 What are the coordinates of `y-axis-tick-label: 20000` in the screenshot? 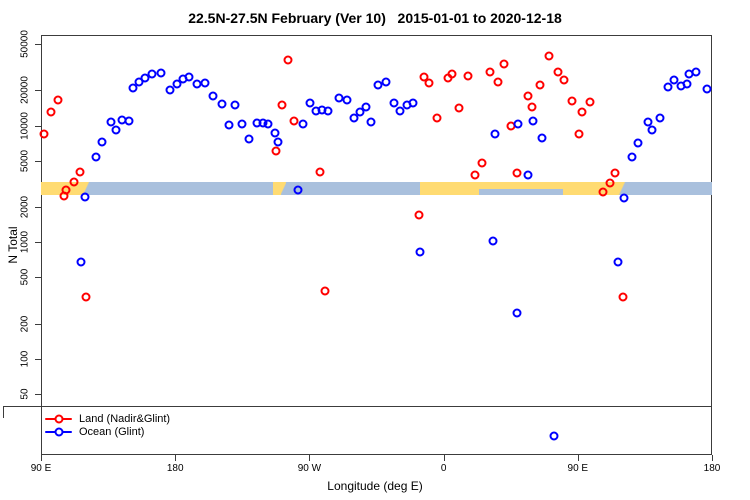 It's located at (25, 90).